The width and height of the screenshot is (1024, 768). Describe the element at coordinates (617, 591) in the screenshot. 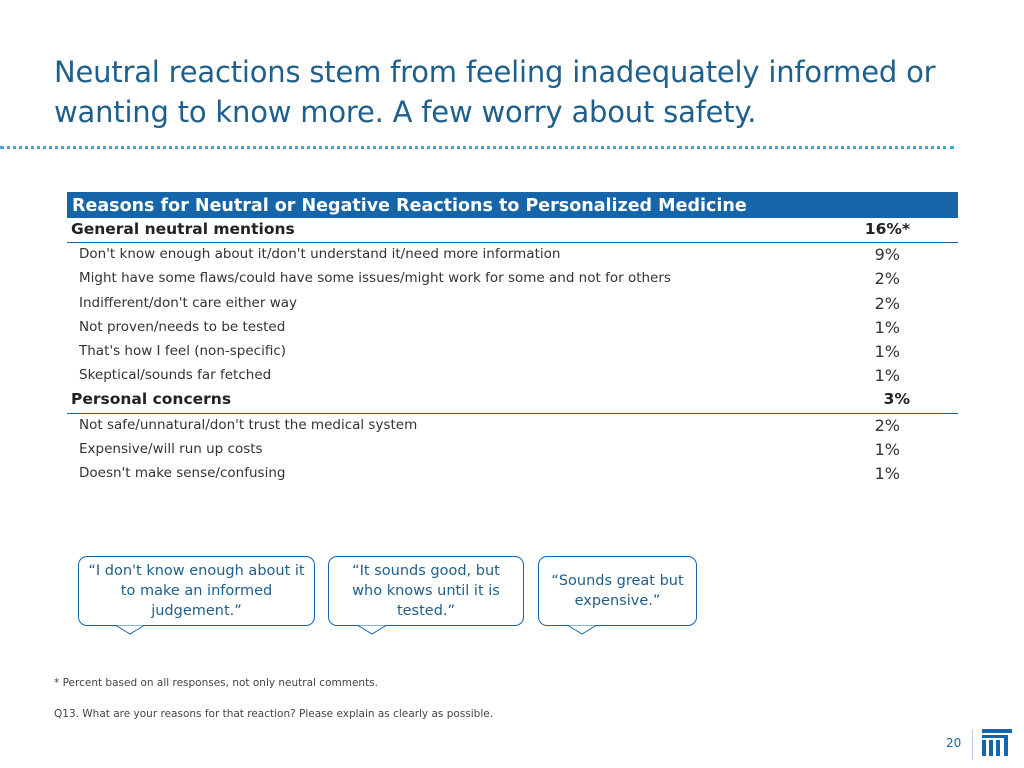

I see `quote-text: “Sounds great but expensive.”` at that location.